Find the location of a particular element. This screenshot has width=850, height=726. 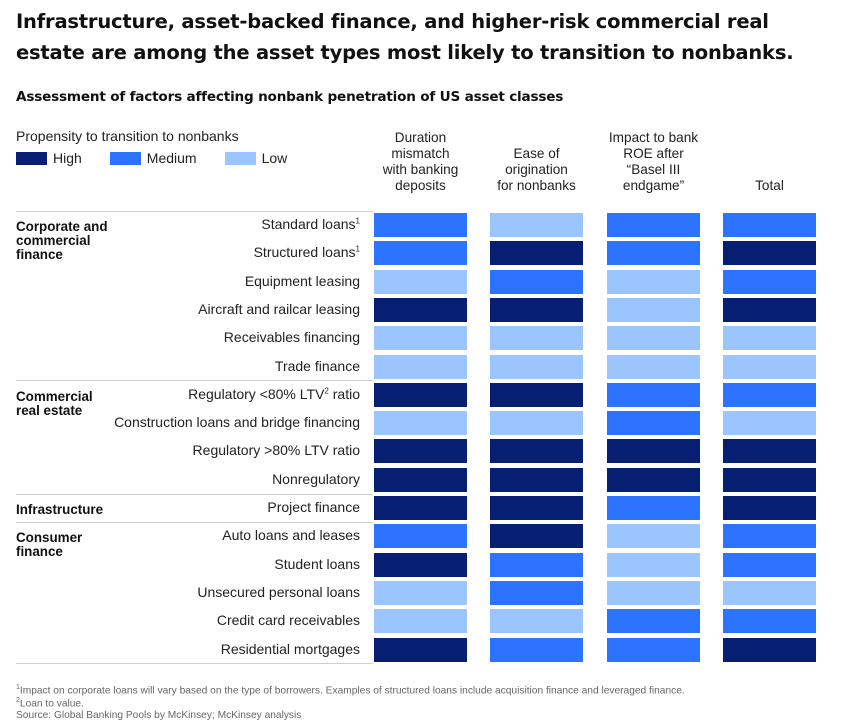

legend-swatch-low is located at coordinates (240, 158).